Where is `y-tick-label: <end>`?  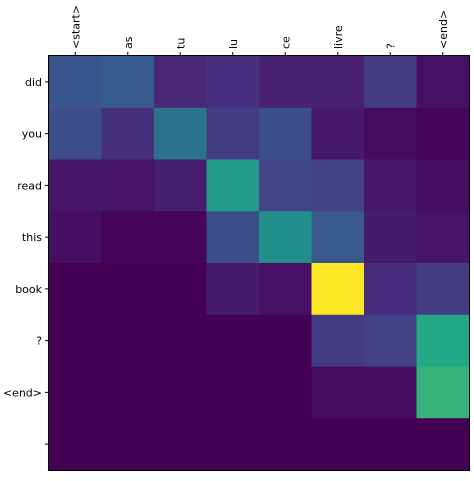
y-tick-label: <end> is located at coordinates (22, 392).